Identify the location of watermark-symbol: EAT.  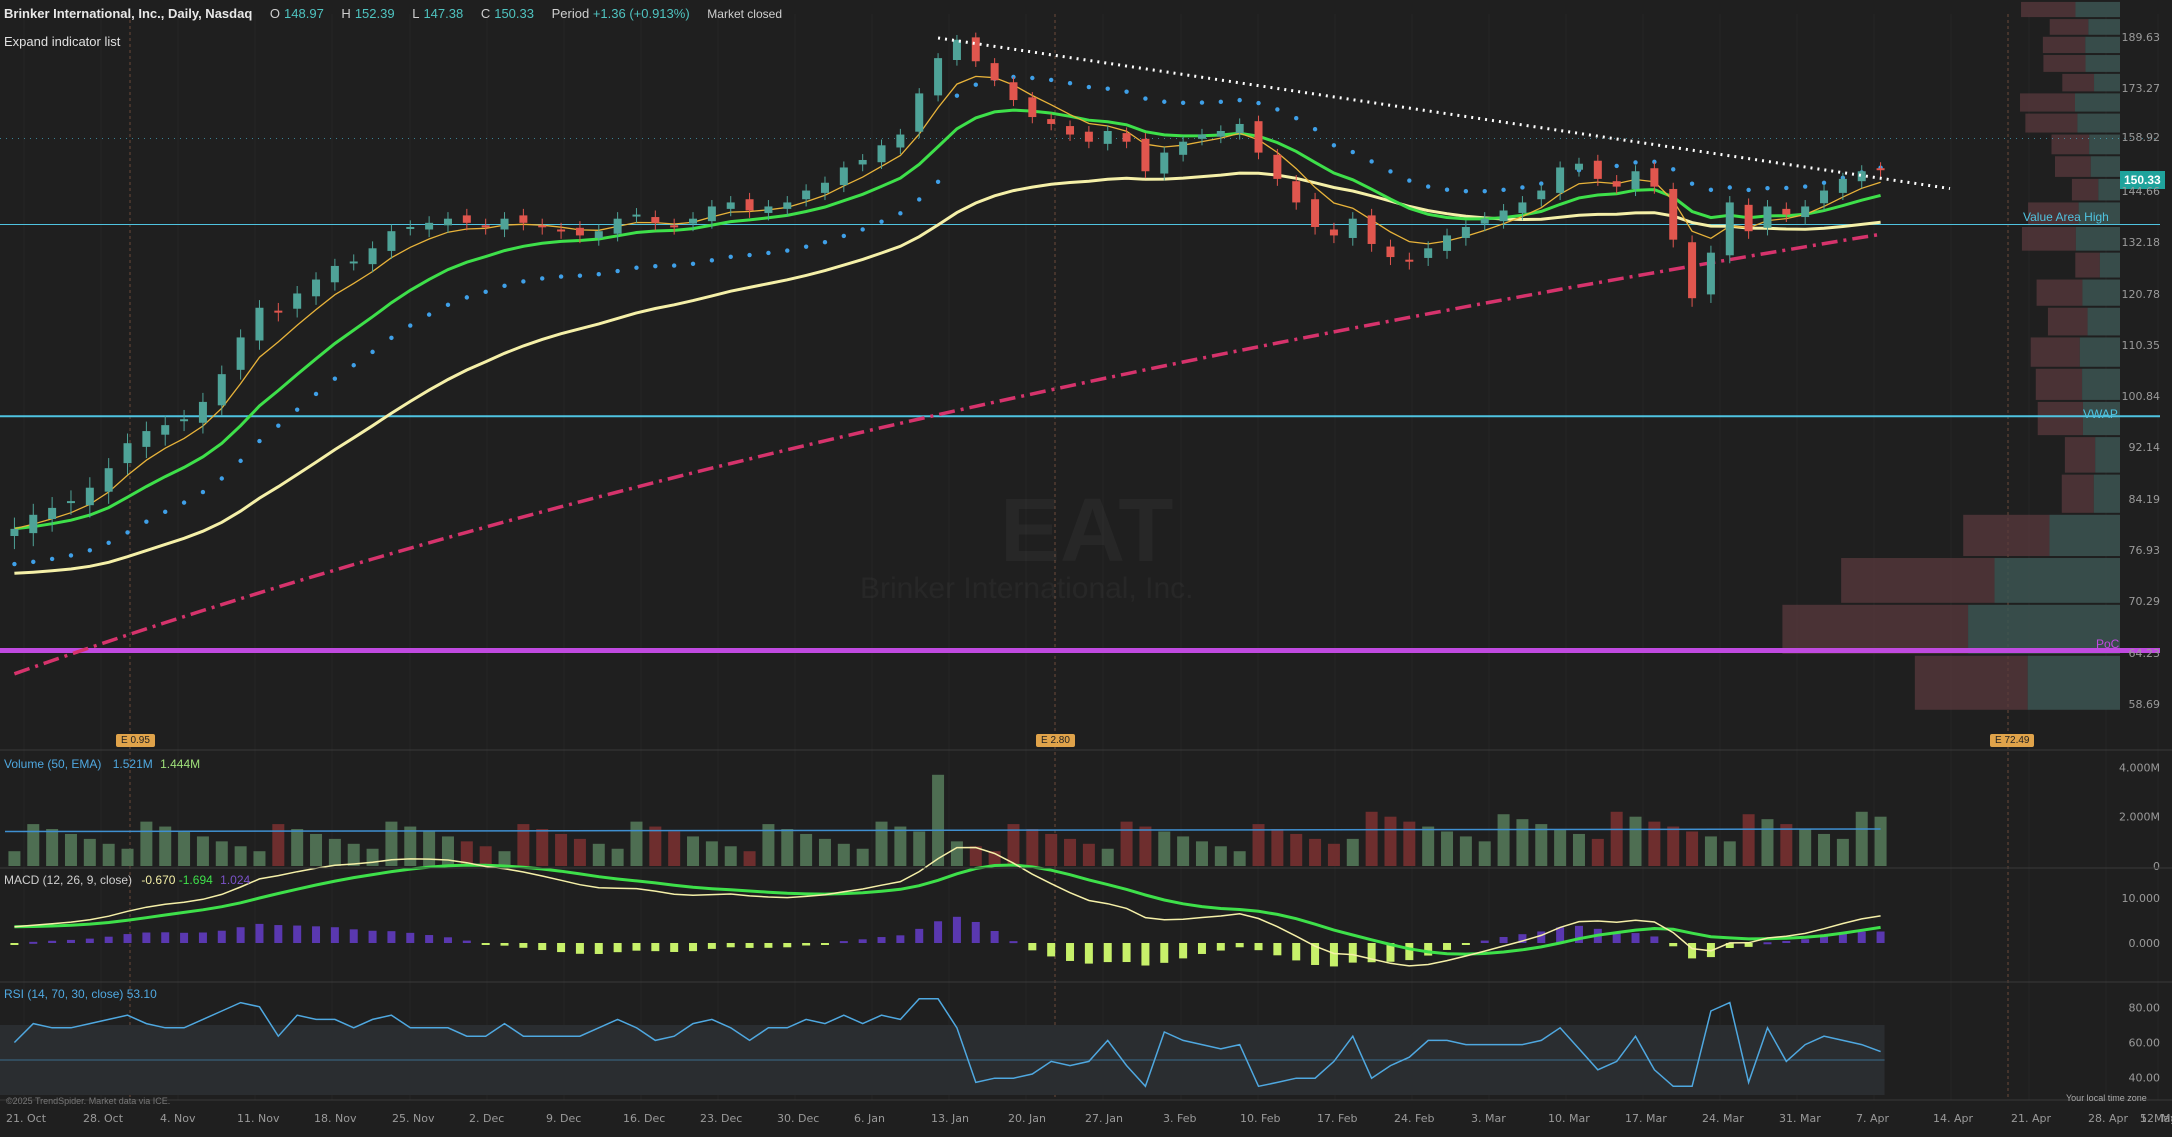
(1086, 531).